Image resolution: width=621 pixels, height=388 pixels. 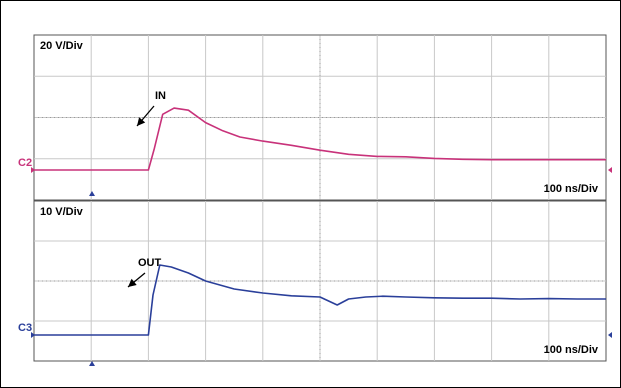 I want to click on ch3-annotation-label: OUT, so click(x=150, y=263).